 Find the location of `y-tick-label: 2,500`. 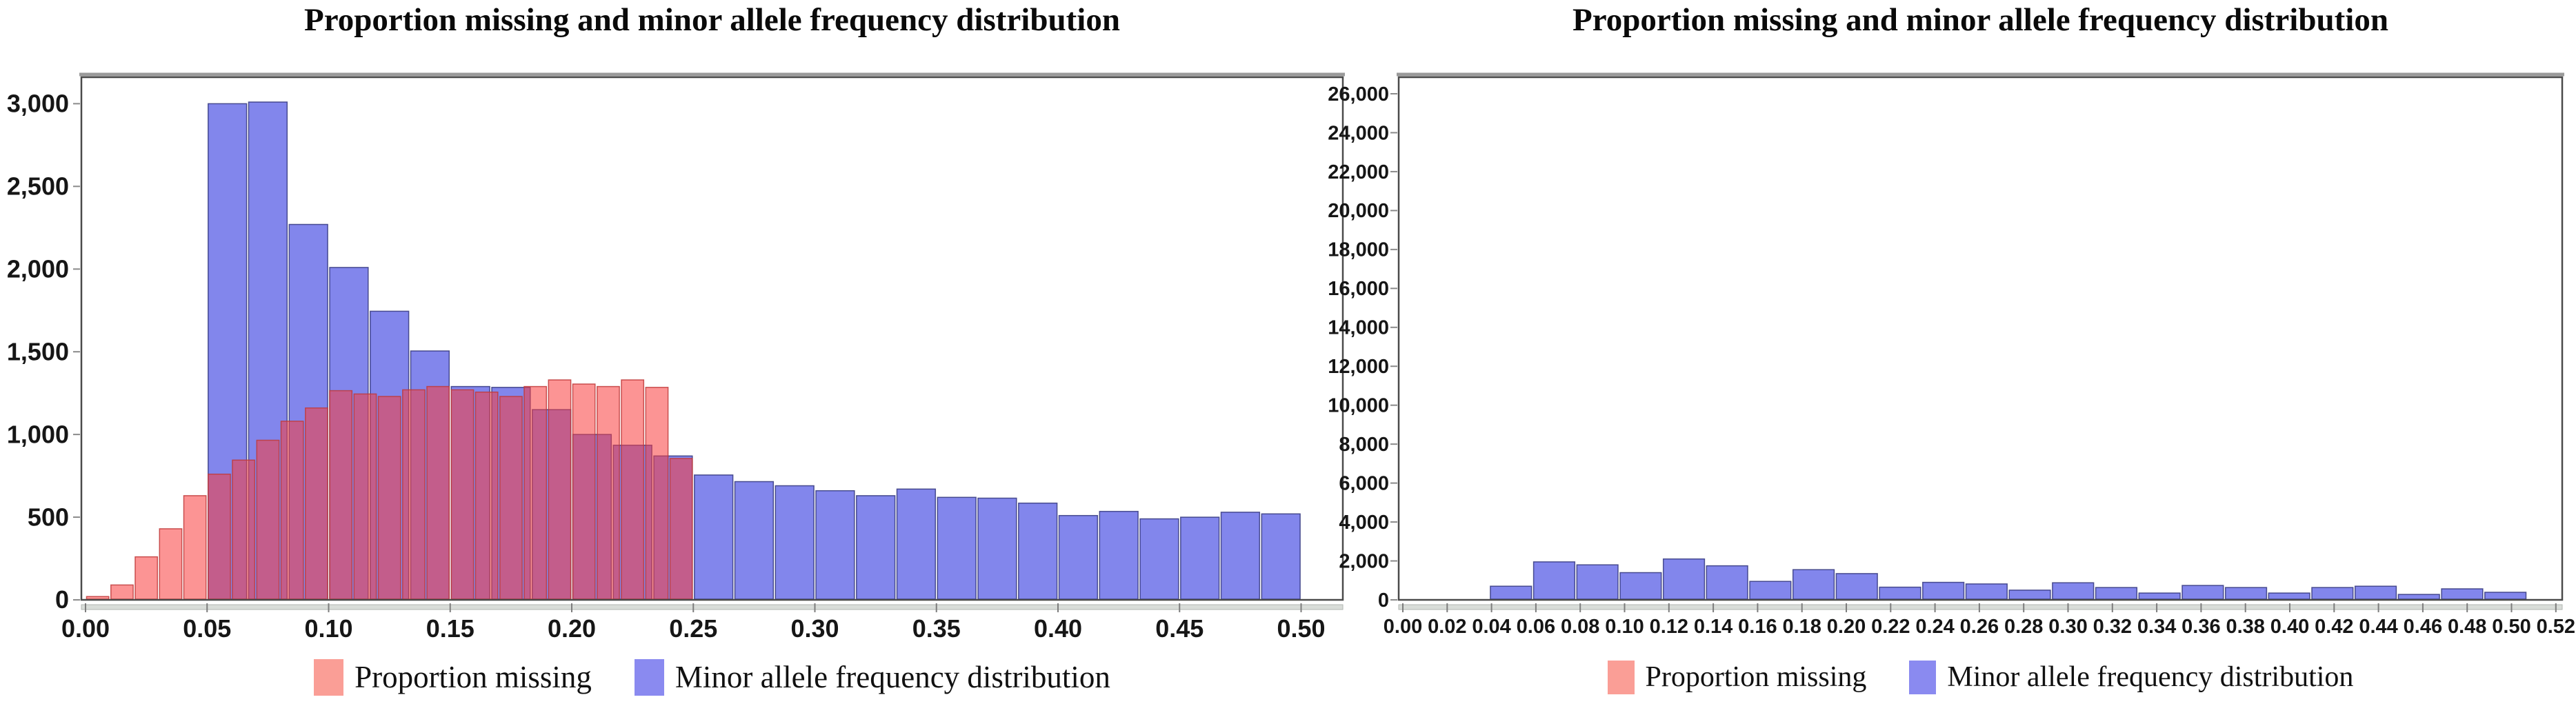

y-tick-label: 2,500 is located at coordinates (38, 186).